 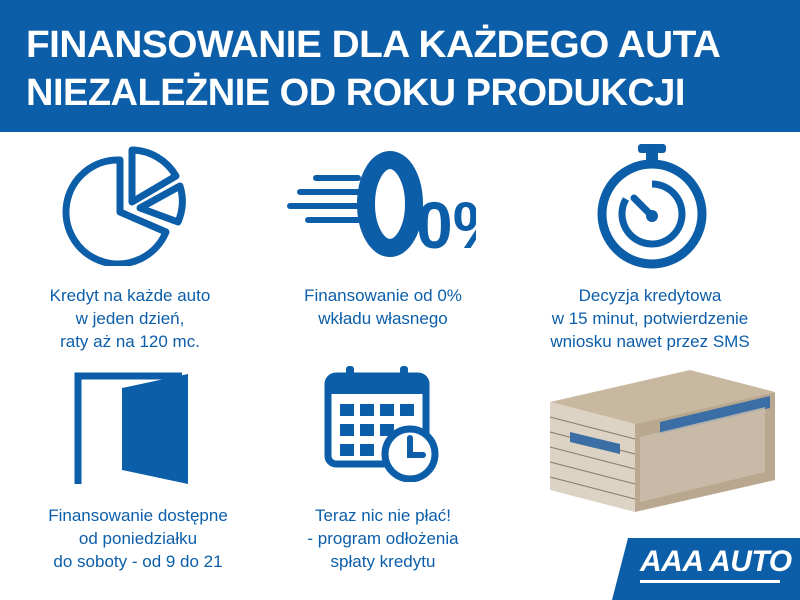 What do you see at coordinates (383, 307) in the screenshot?
I see `feature-caption-zero-down: Finansowanie od 0% wkładu własnego` at bounding box center [383, 307].